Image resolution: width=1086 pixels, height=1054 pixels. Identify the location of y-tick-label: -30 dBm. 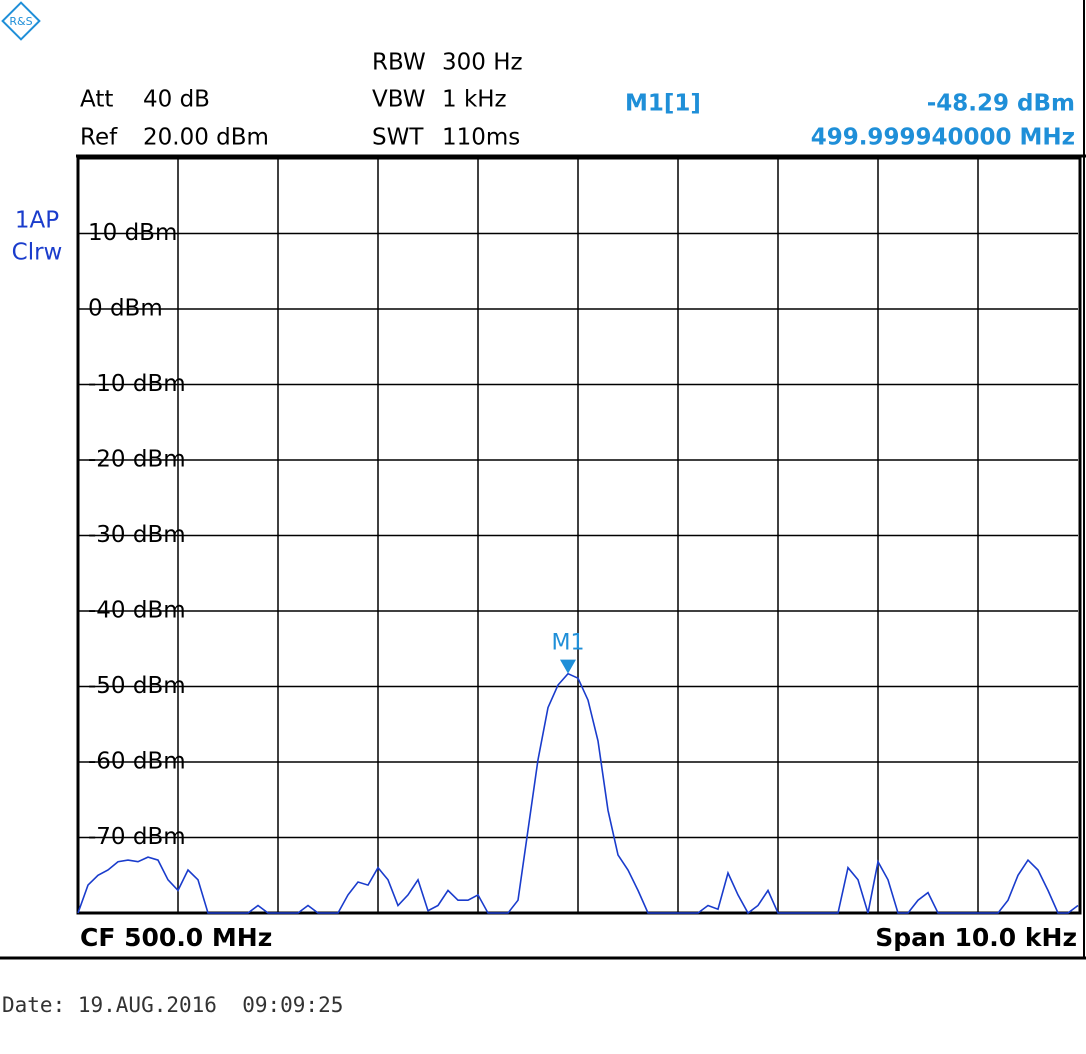
(137, 535).